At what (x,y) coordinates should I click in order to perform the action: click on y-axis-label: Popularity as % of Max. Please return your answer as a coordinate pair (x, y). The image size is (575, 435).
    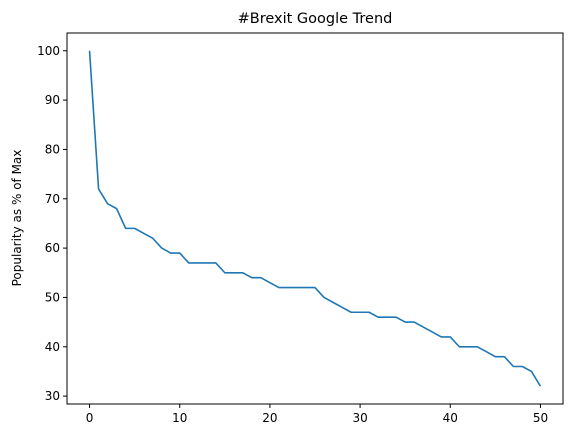
    Looking at the image, I should click on (17, 218).